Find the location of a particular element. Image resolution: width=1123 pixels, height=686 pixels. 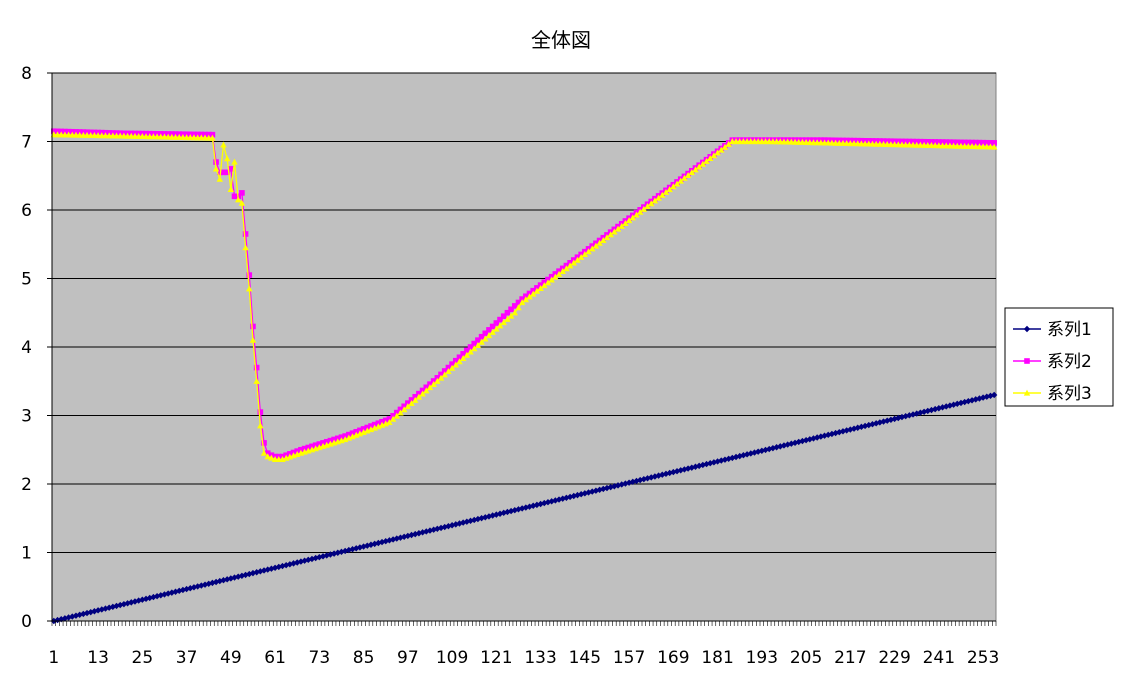

legend-item: 系列3 is located at coordinates (1052, 394).